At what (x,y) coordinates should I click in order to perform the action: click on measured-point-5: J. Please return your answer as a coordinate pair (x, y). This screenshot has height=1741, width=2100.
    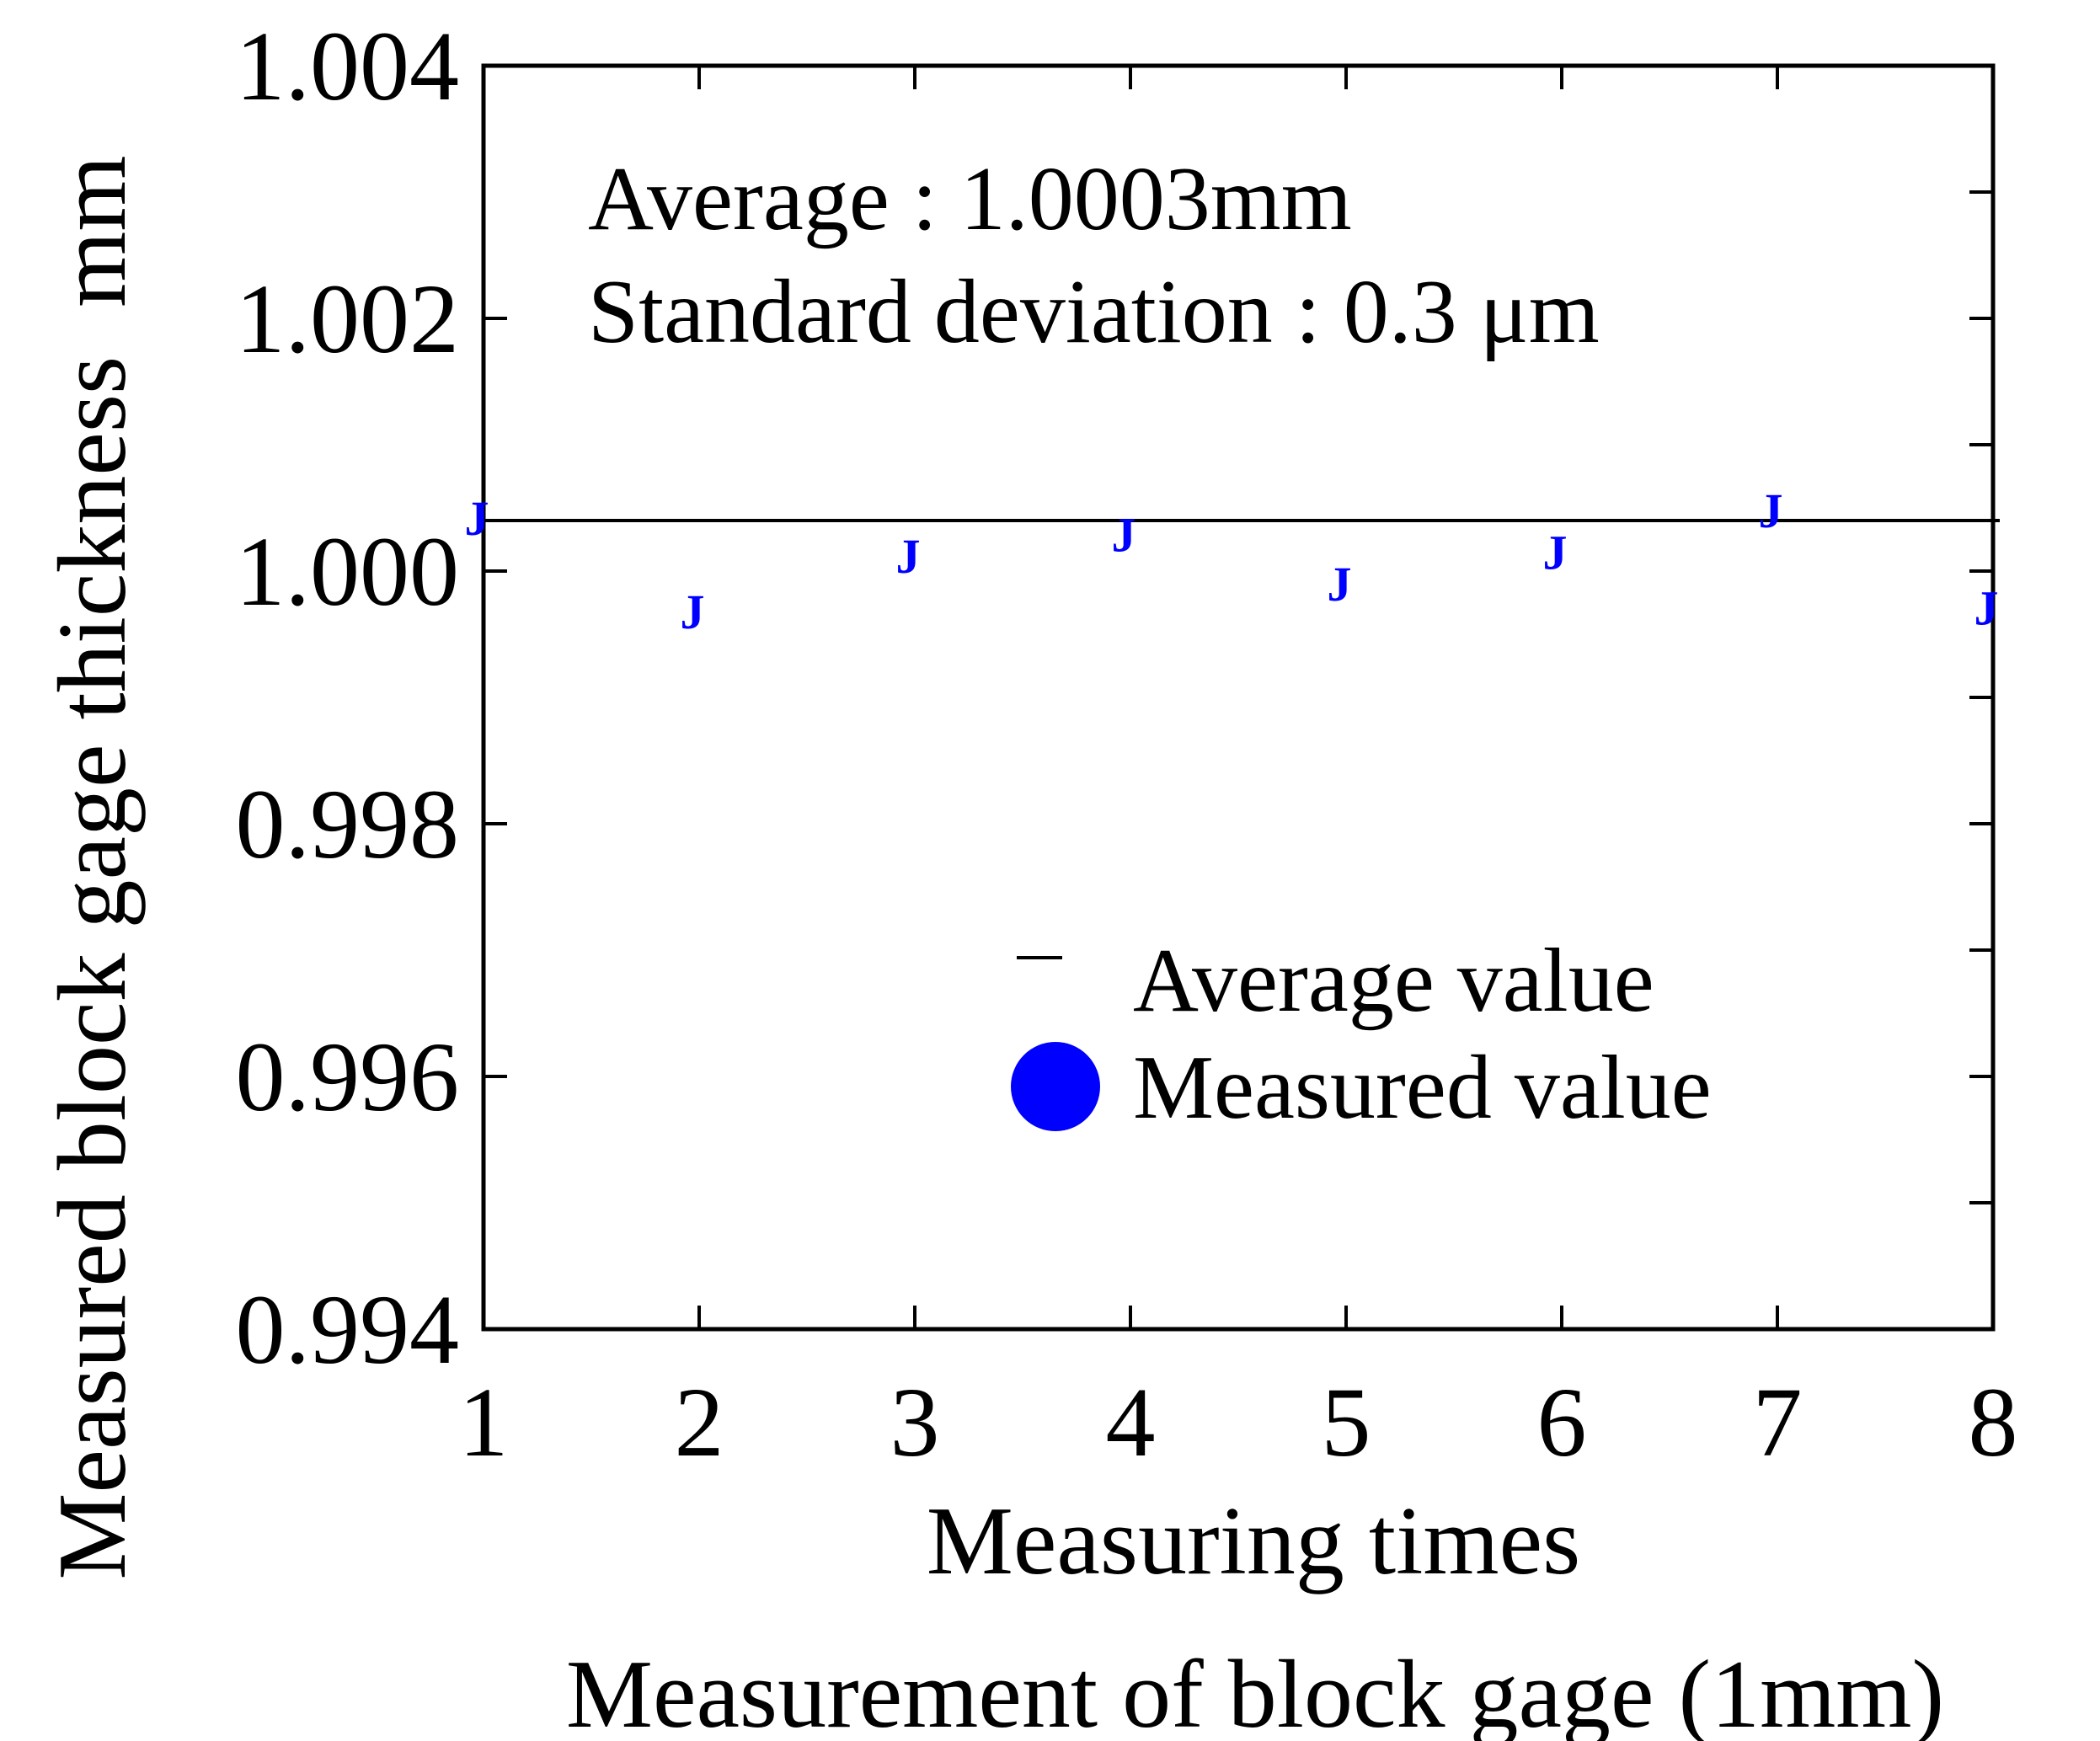
    Looking at the image, I should click on (1340, 584).